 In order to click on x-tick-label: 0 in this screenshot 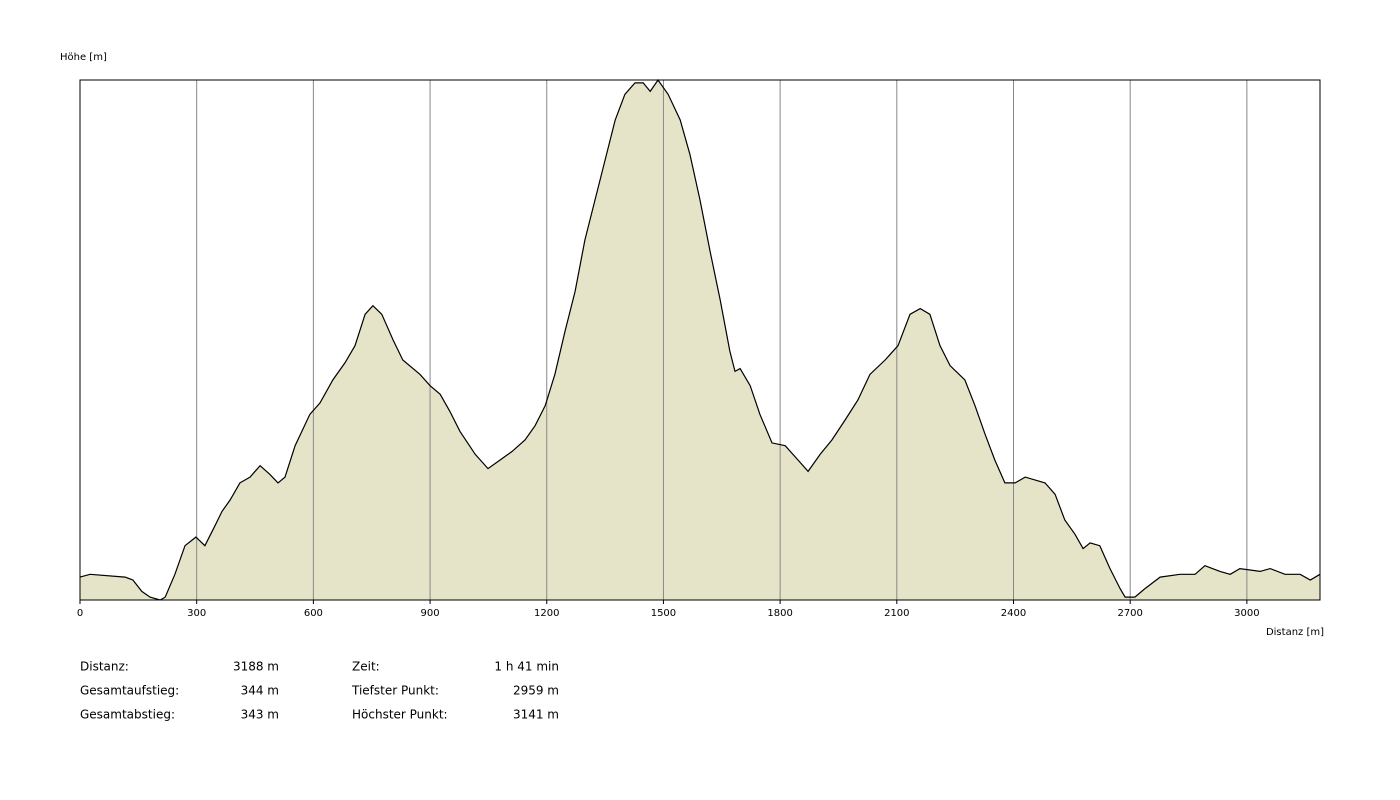, I will do `click(80, 613)`.